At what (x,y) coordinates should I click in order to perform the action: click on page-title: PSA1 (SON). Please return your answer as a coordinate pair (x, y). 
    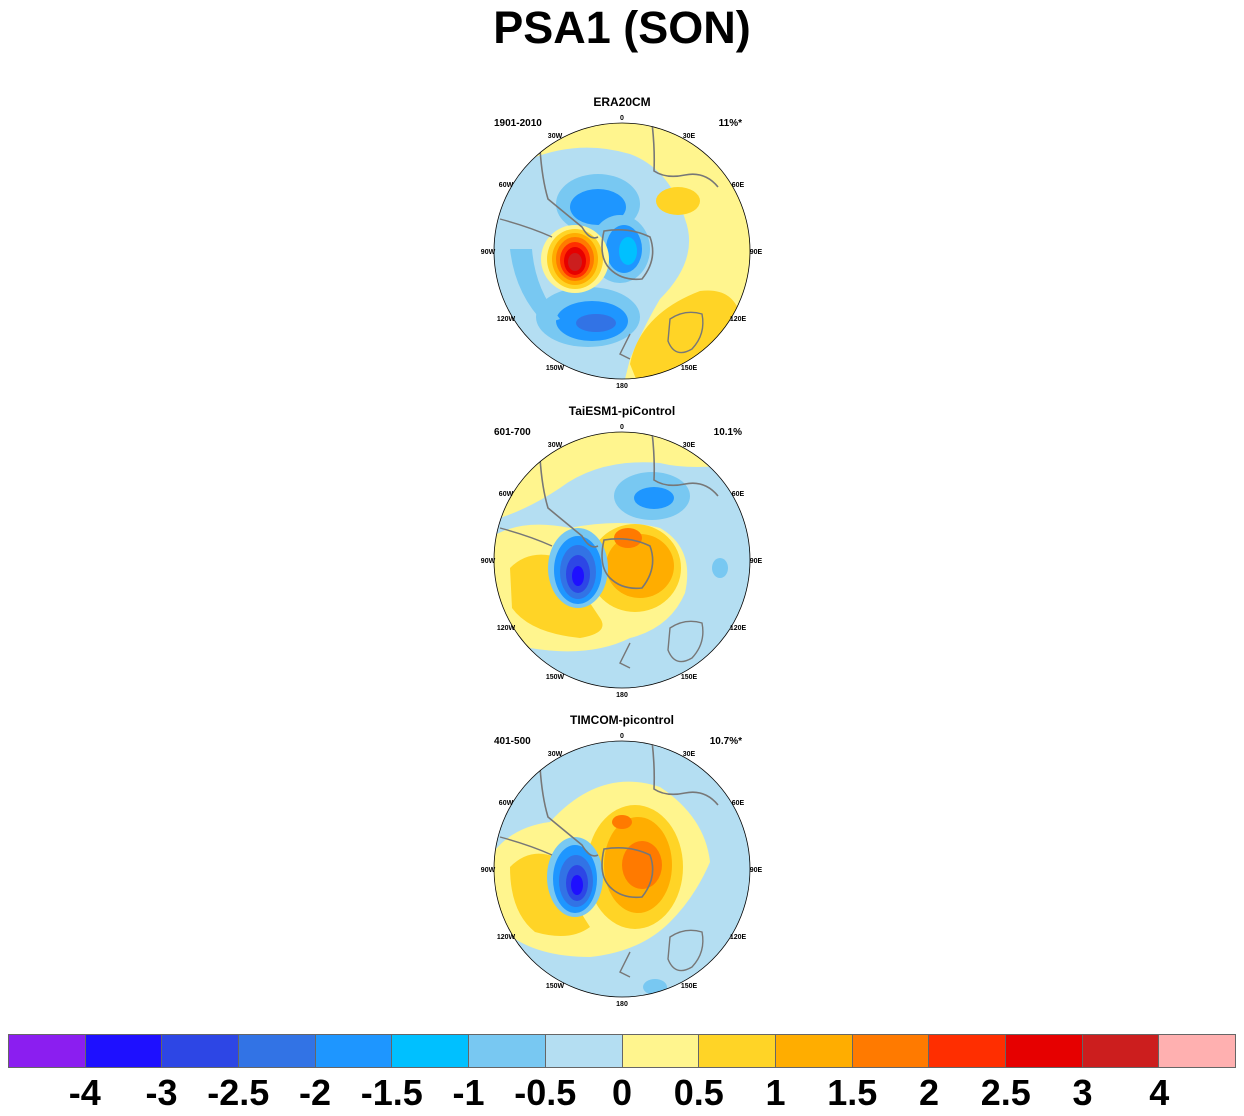
    Looking at the image, I should click on (622, 27).